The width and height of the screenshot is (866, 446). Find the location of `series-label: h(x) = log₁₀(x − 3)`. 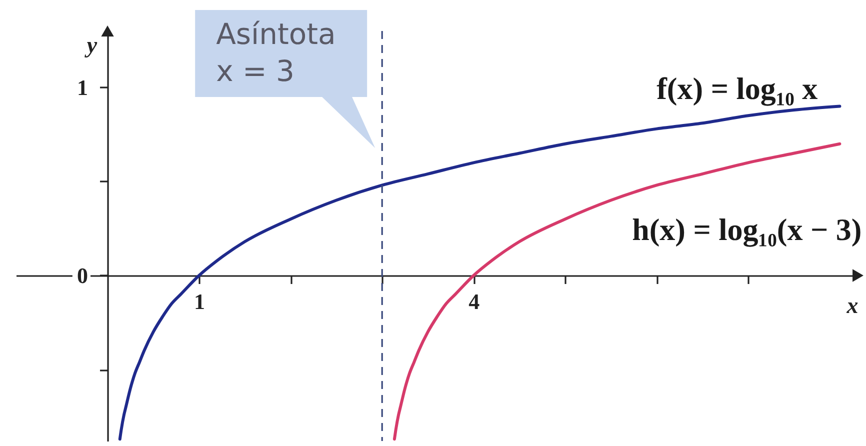

series-label: h(x) = log₁₀(x − 3) is located at coordinates (747, 229).